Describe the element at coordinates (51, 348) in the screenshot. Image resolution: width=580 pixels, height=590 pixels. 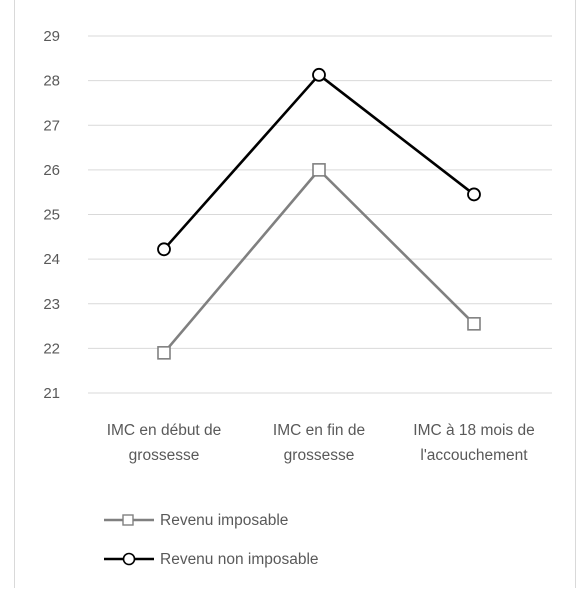
I see `y-tick-label: 22` at that location.